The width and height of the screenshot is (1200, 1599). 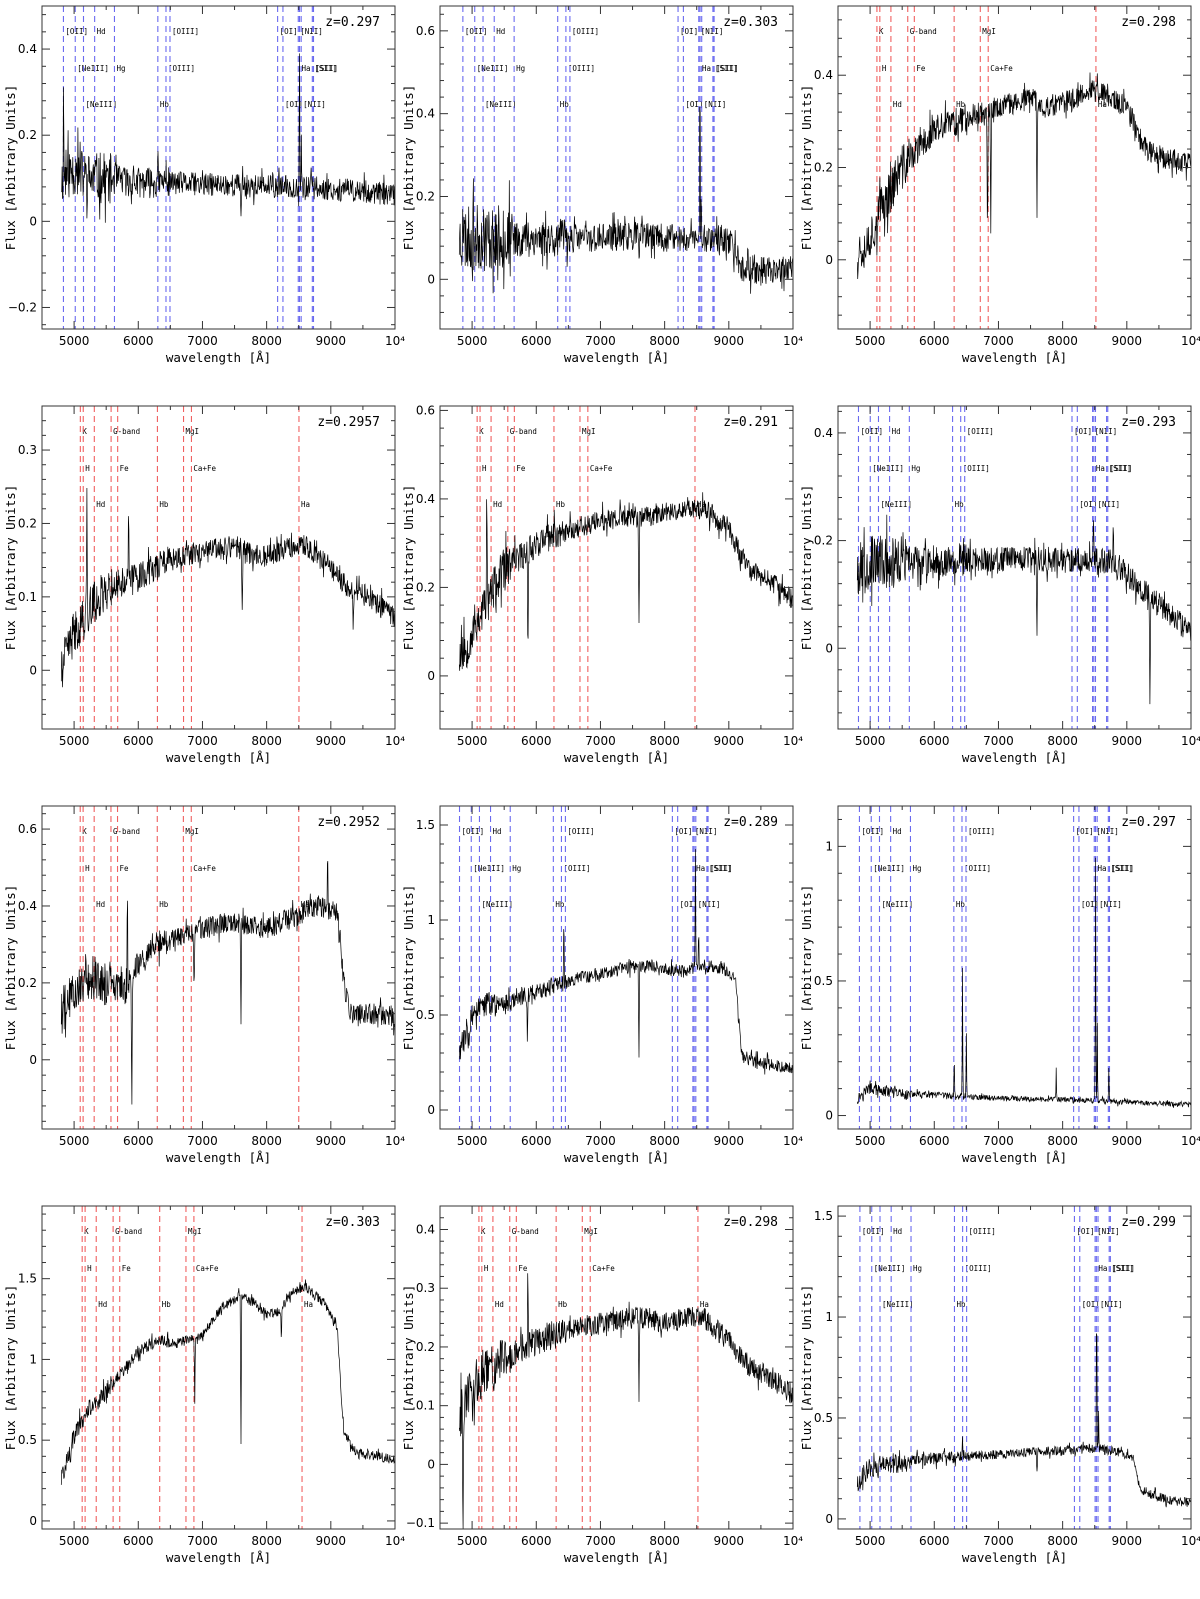 What do you see at coordinates (420, 1523) in the screenshot?
I see `y-tick-label: −0.1` at bounding box center [420, 1523].